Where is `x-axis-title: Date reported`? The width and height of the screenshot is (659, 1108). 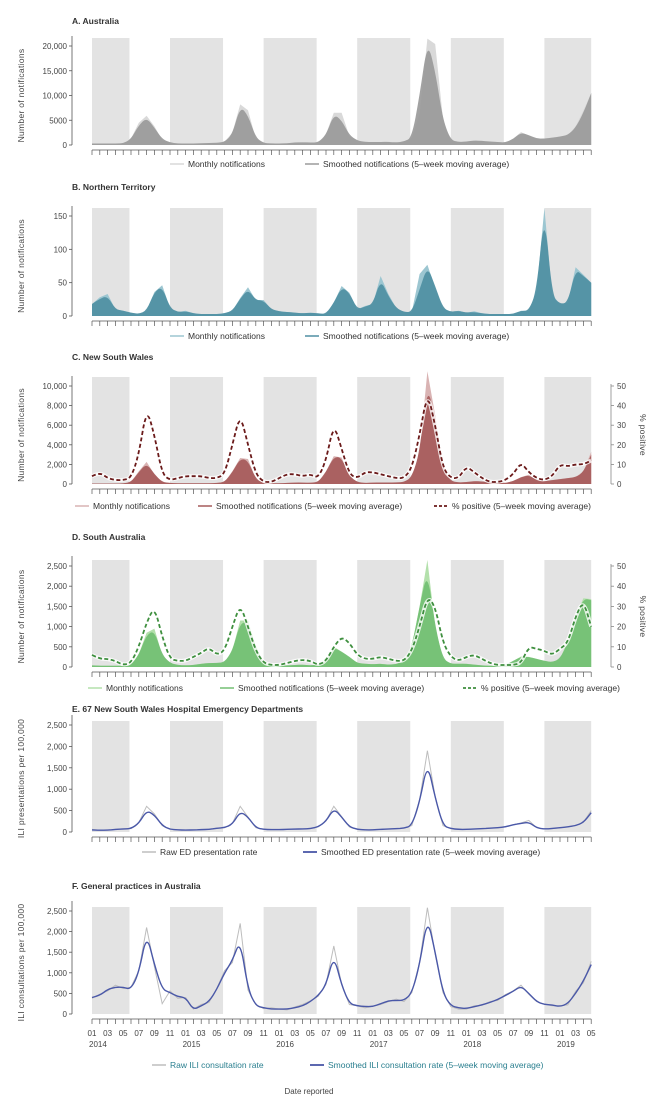 x-axis-title: Date reported is located at coordinates (309, 1091).